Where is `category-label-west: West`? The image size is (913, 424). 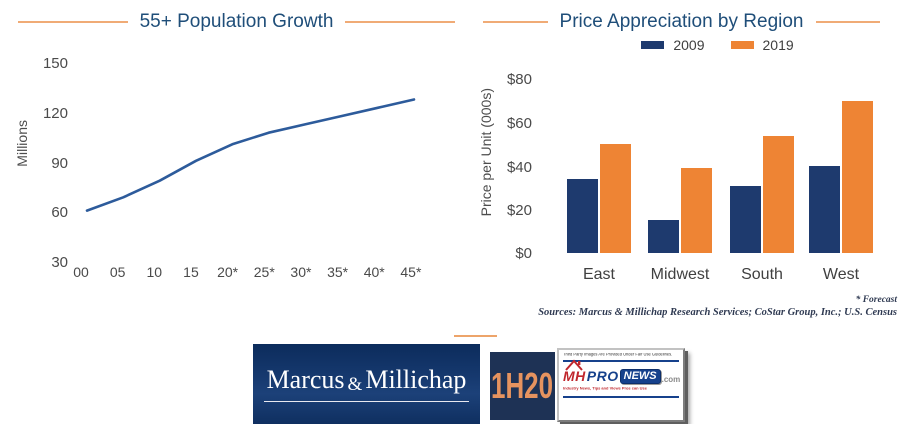 category-label-west: West is located at coordinates (841, 274).